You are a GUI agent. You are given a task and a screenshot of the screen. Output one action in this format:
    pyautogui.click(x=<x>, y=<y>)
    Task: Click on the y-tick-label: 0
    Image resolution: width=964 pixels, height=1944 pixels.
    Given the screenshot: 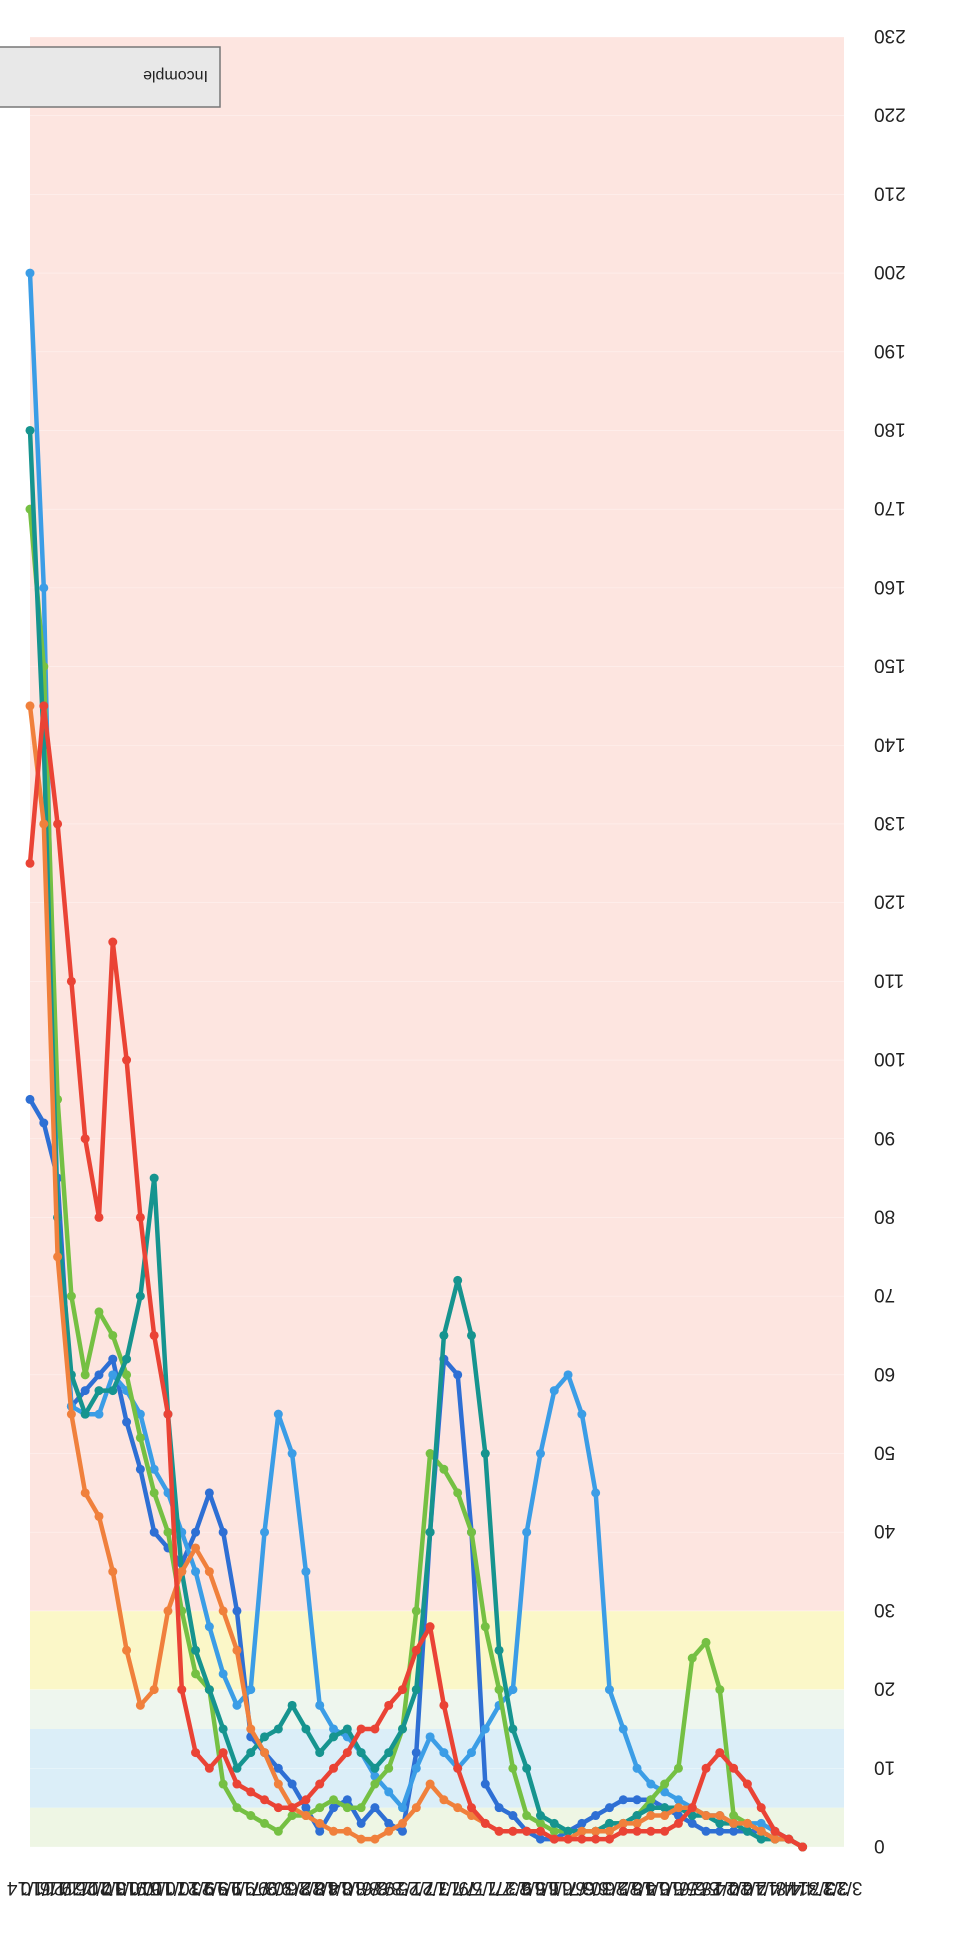 What is the action you would take?
    pyautogui.click(x=879, y=1845)
    